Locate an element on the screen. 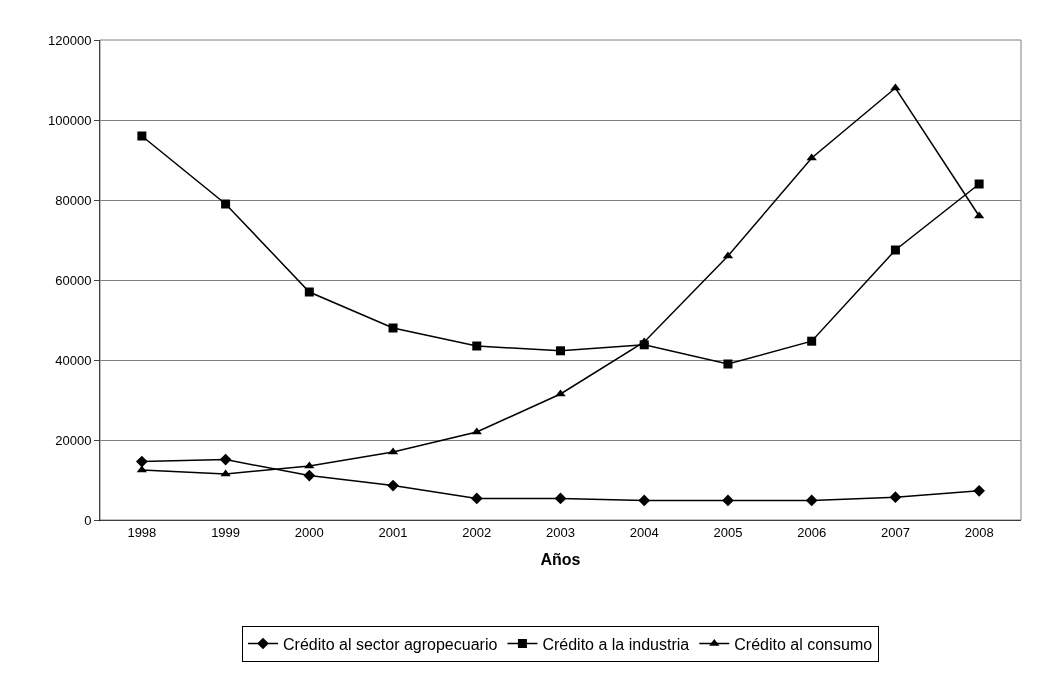 Image resolution: width=1041 pixels, height=673 pixels. legend-label: Crédito a la industria is located at coordinates (616, 644).